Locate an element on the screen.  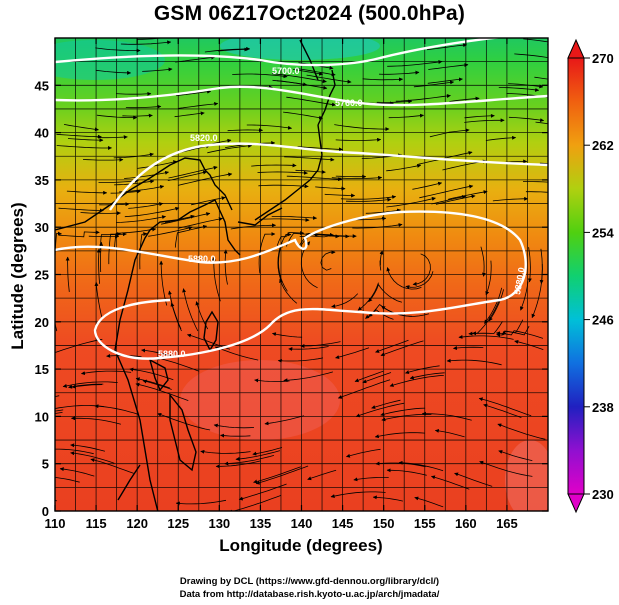
contour-label-5880-a: 5880.0 is located at coordinates (202, 259).